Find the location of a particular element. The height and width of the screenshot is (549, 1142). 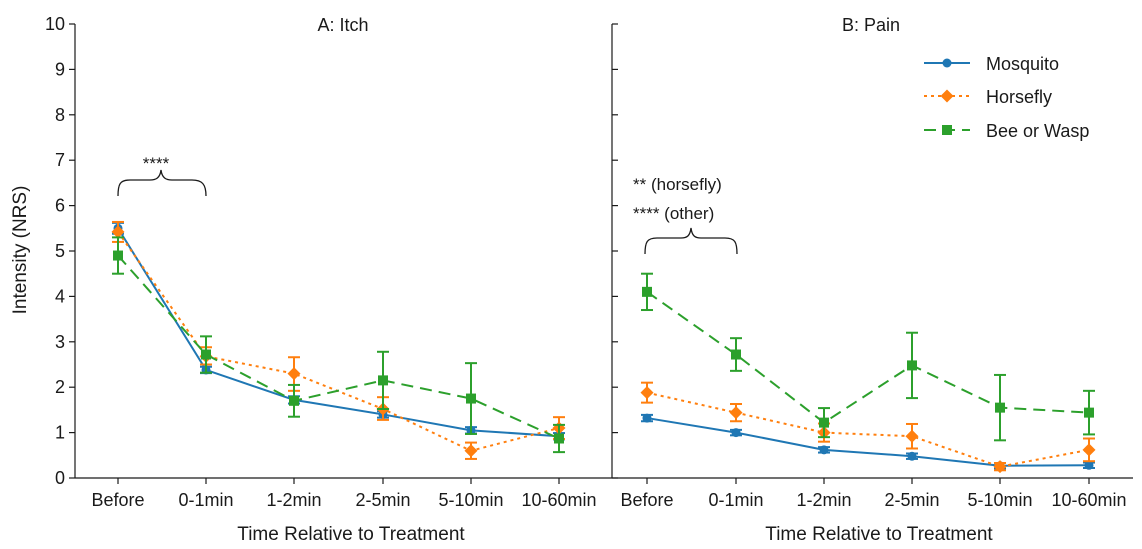

legend-marker-horsefly is located at coordinates (947, 96).